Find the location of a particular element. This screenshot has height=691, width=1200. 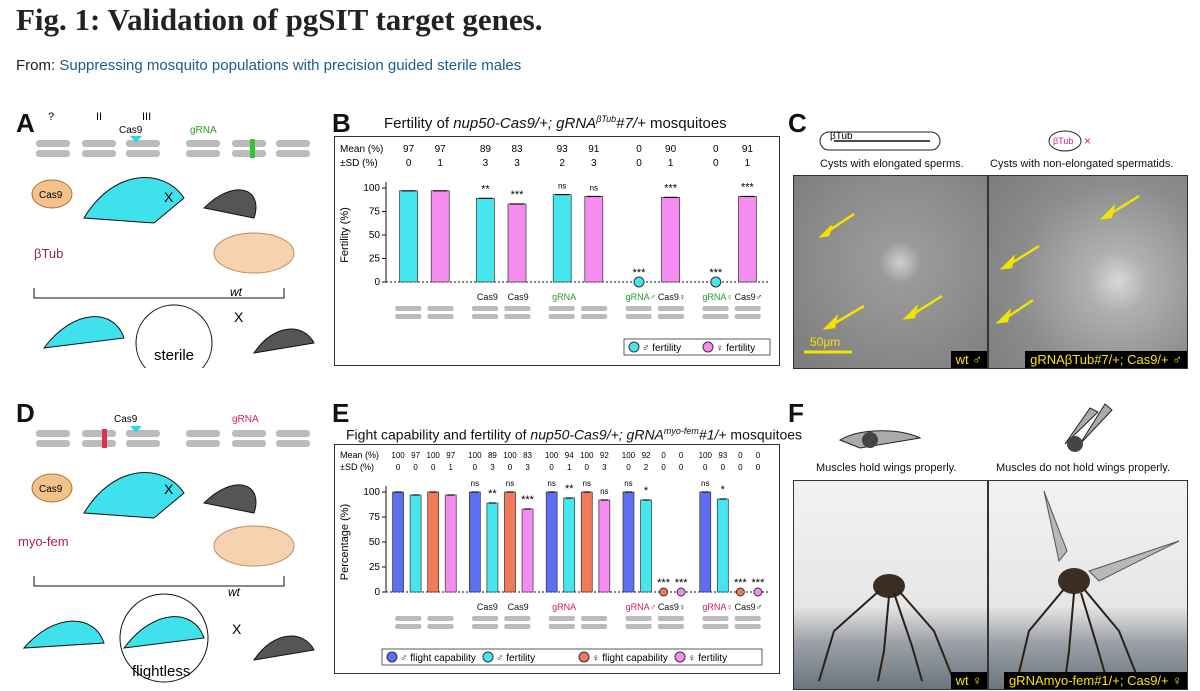

female-mosquito-d-icon is located at coordinates (229, 499).